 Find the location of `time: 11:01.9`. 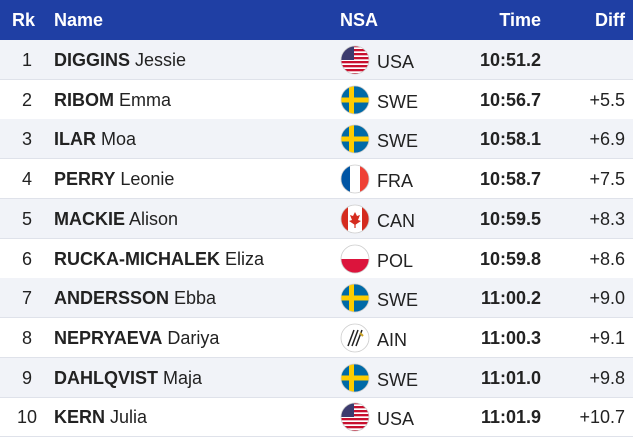

time: 11:01.9 is located at coordinates (510, 417).